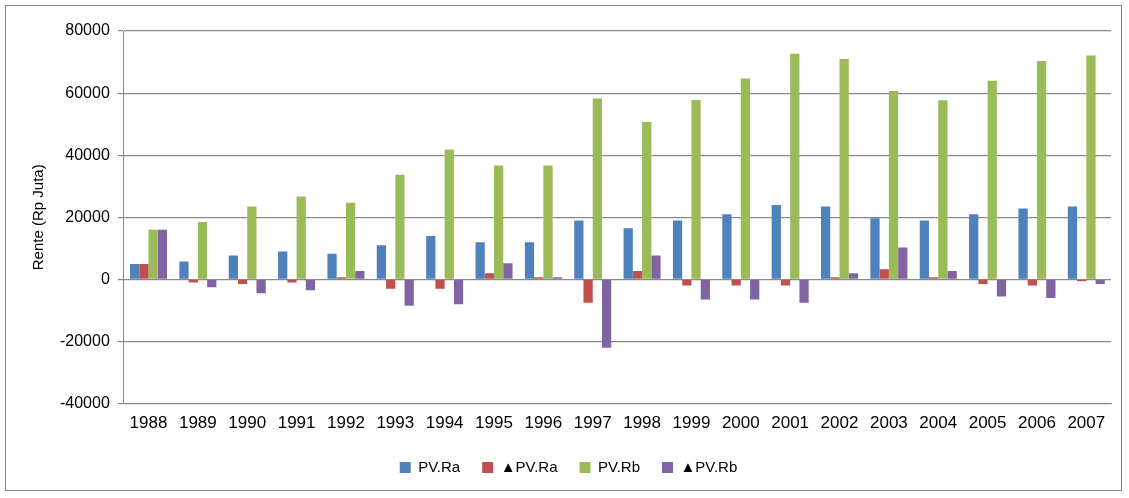 The width and height of the screenshot is (1129, 498). What do you see at coordinates (148, 423) in the screenshot?
I see `x-tick-label: 1988` at bounding box center [148, 423].